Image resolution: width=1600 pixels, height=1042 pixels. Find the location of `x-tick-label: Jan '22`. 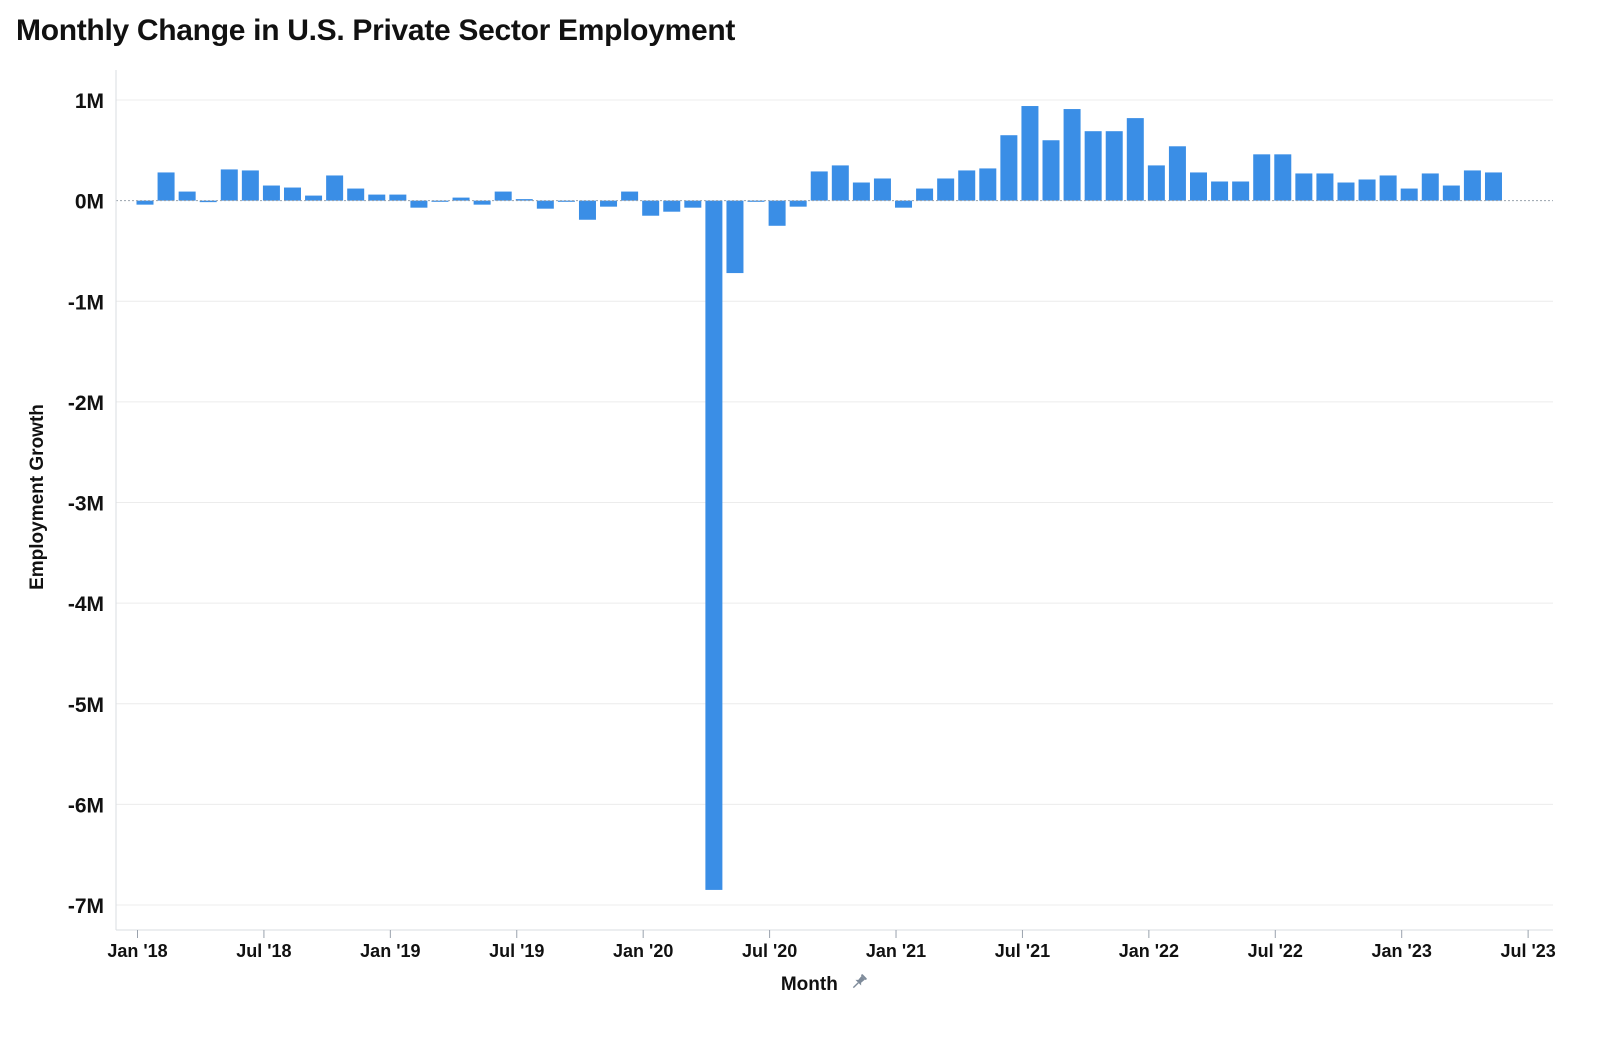

x-tick-label: Jan '22 is located at coordinates (1149, 951).